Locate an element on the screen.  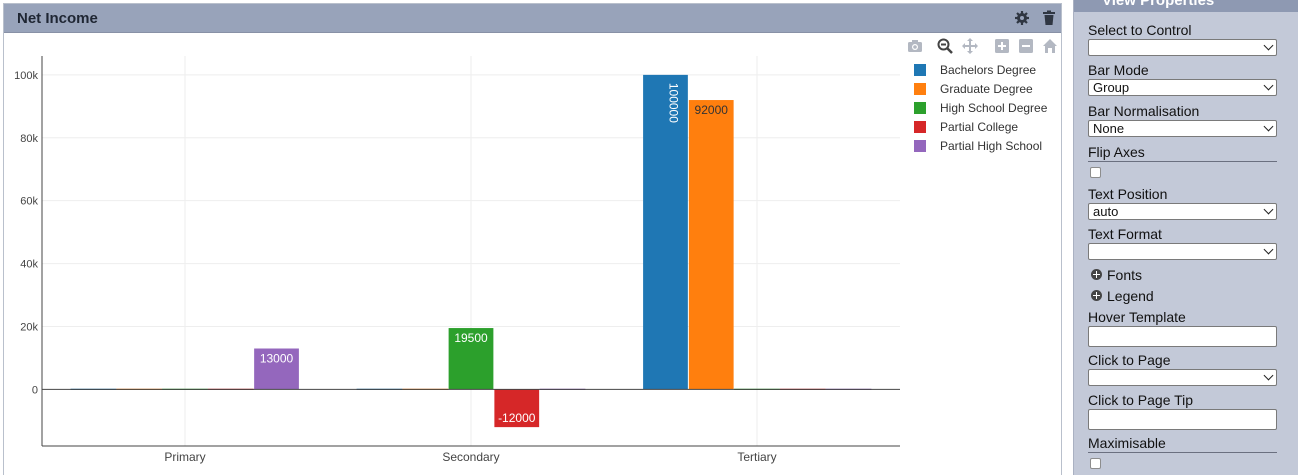
zoom-icon is located at coordinates (945, 46).